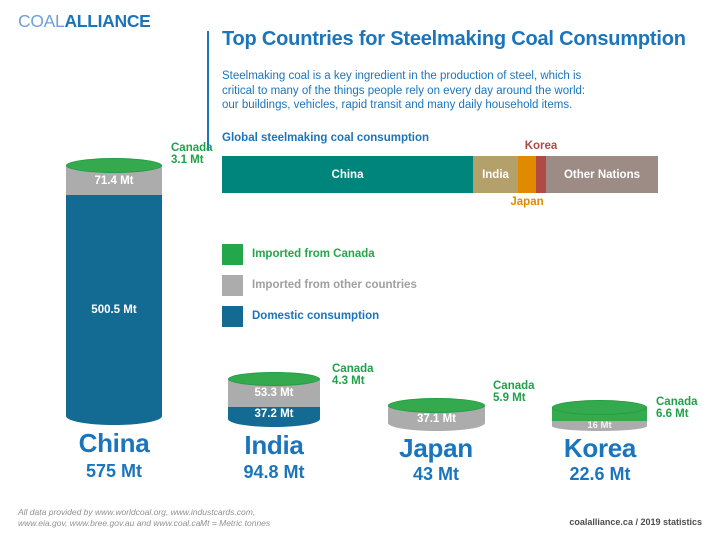  I want to click on japan-canada-title: Canada, so click(514, 386).